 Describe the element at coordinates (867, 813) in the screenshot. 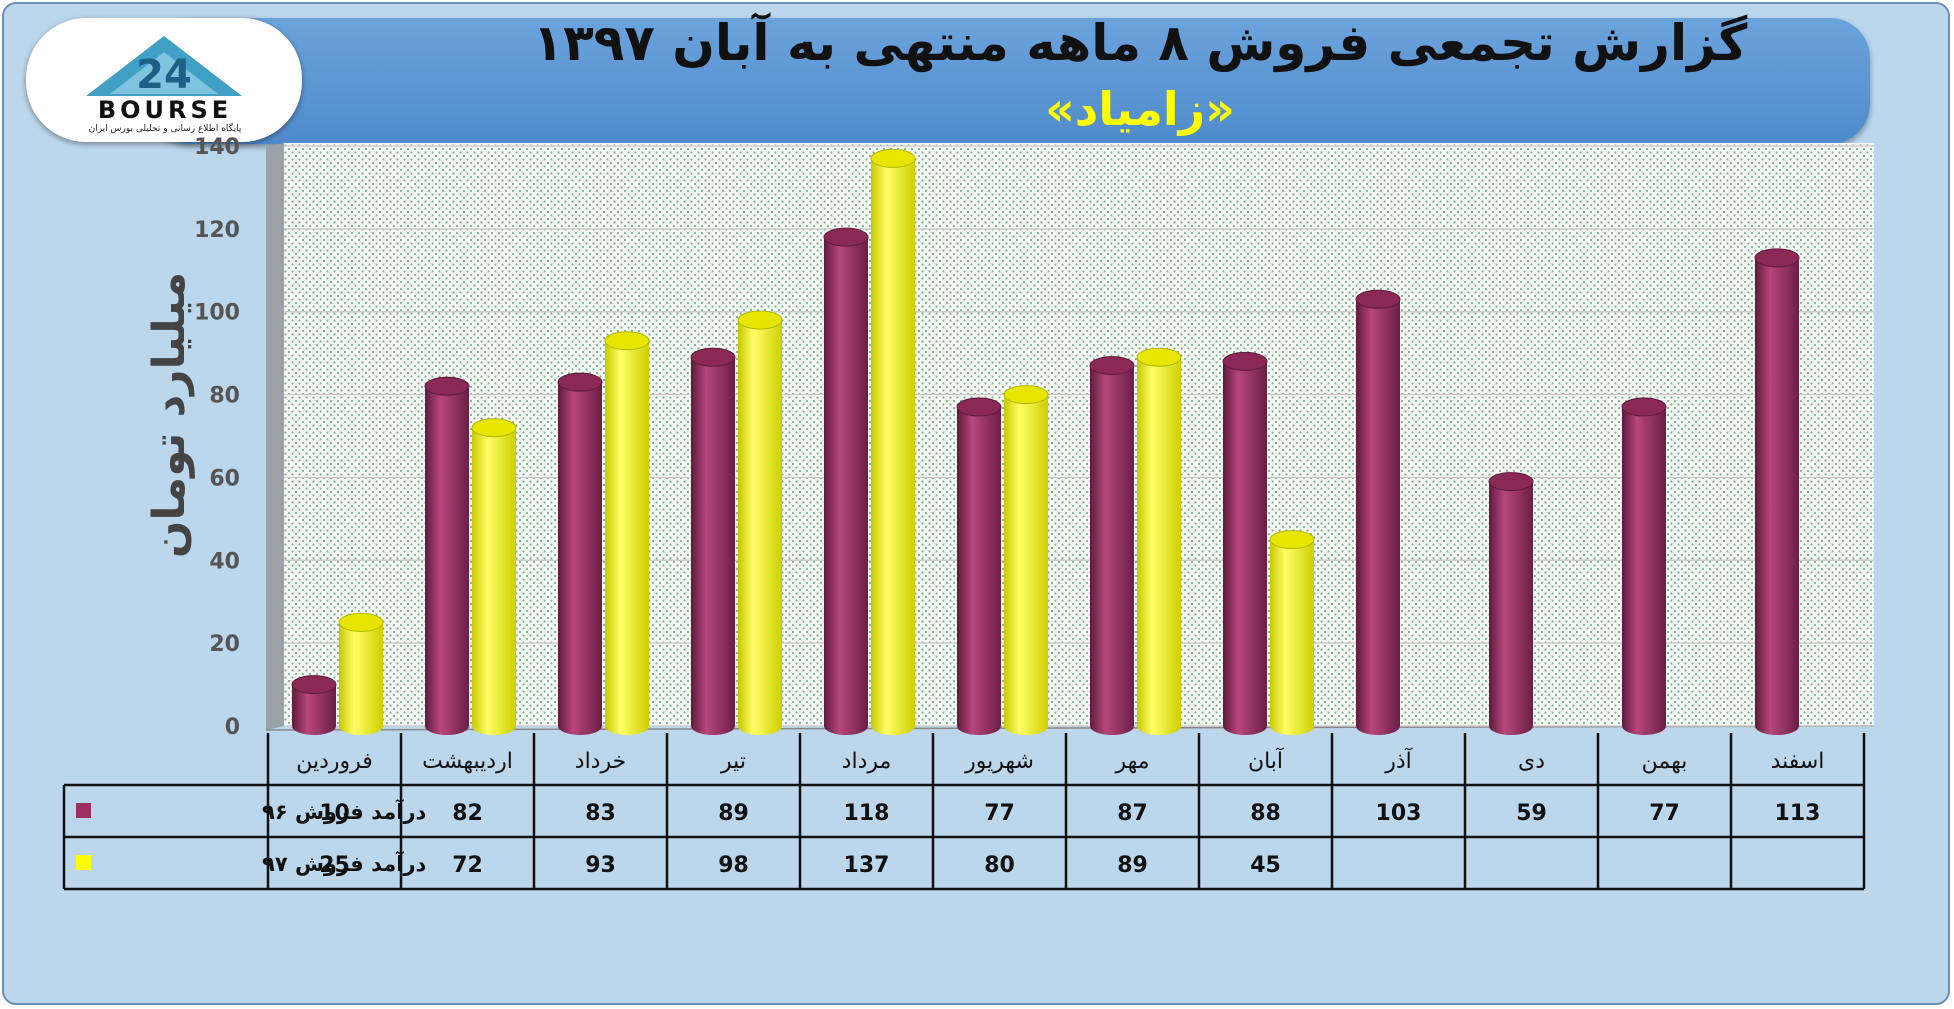

I see `data-label: 118` at that location.